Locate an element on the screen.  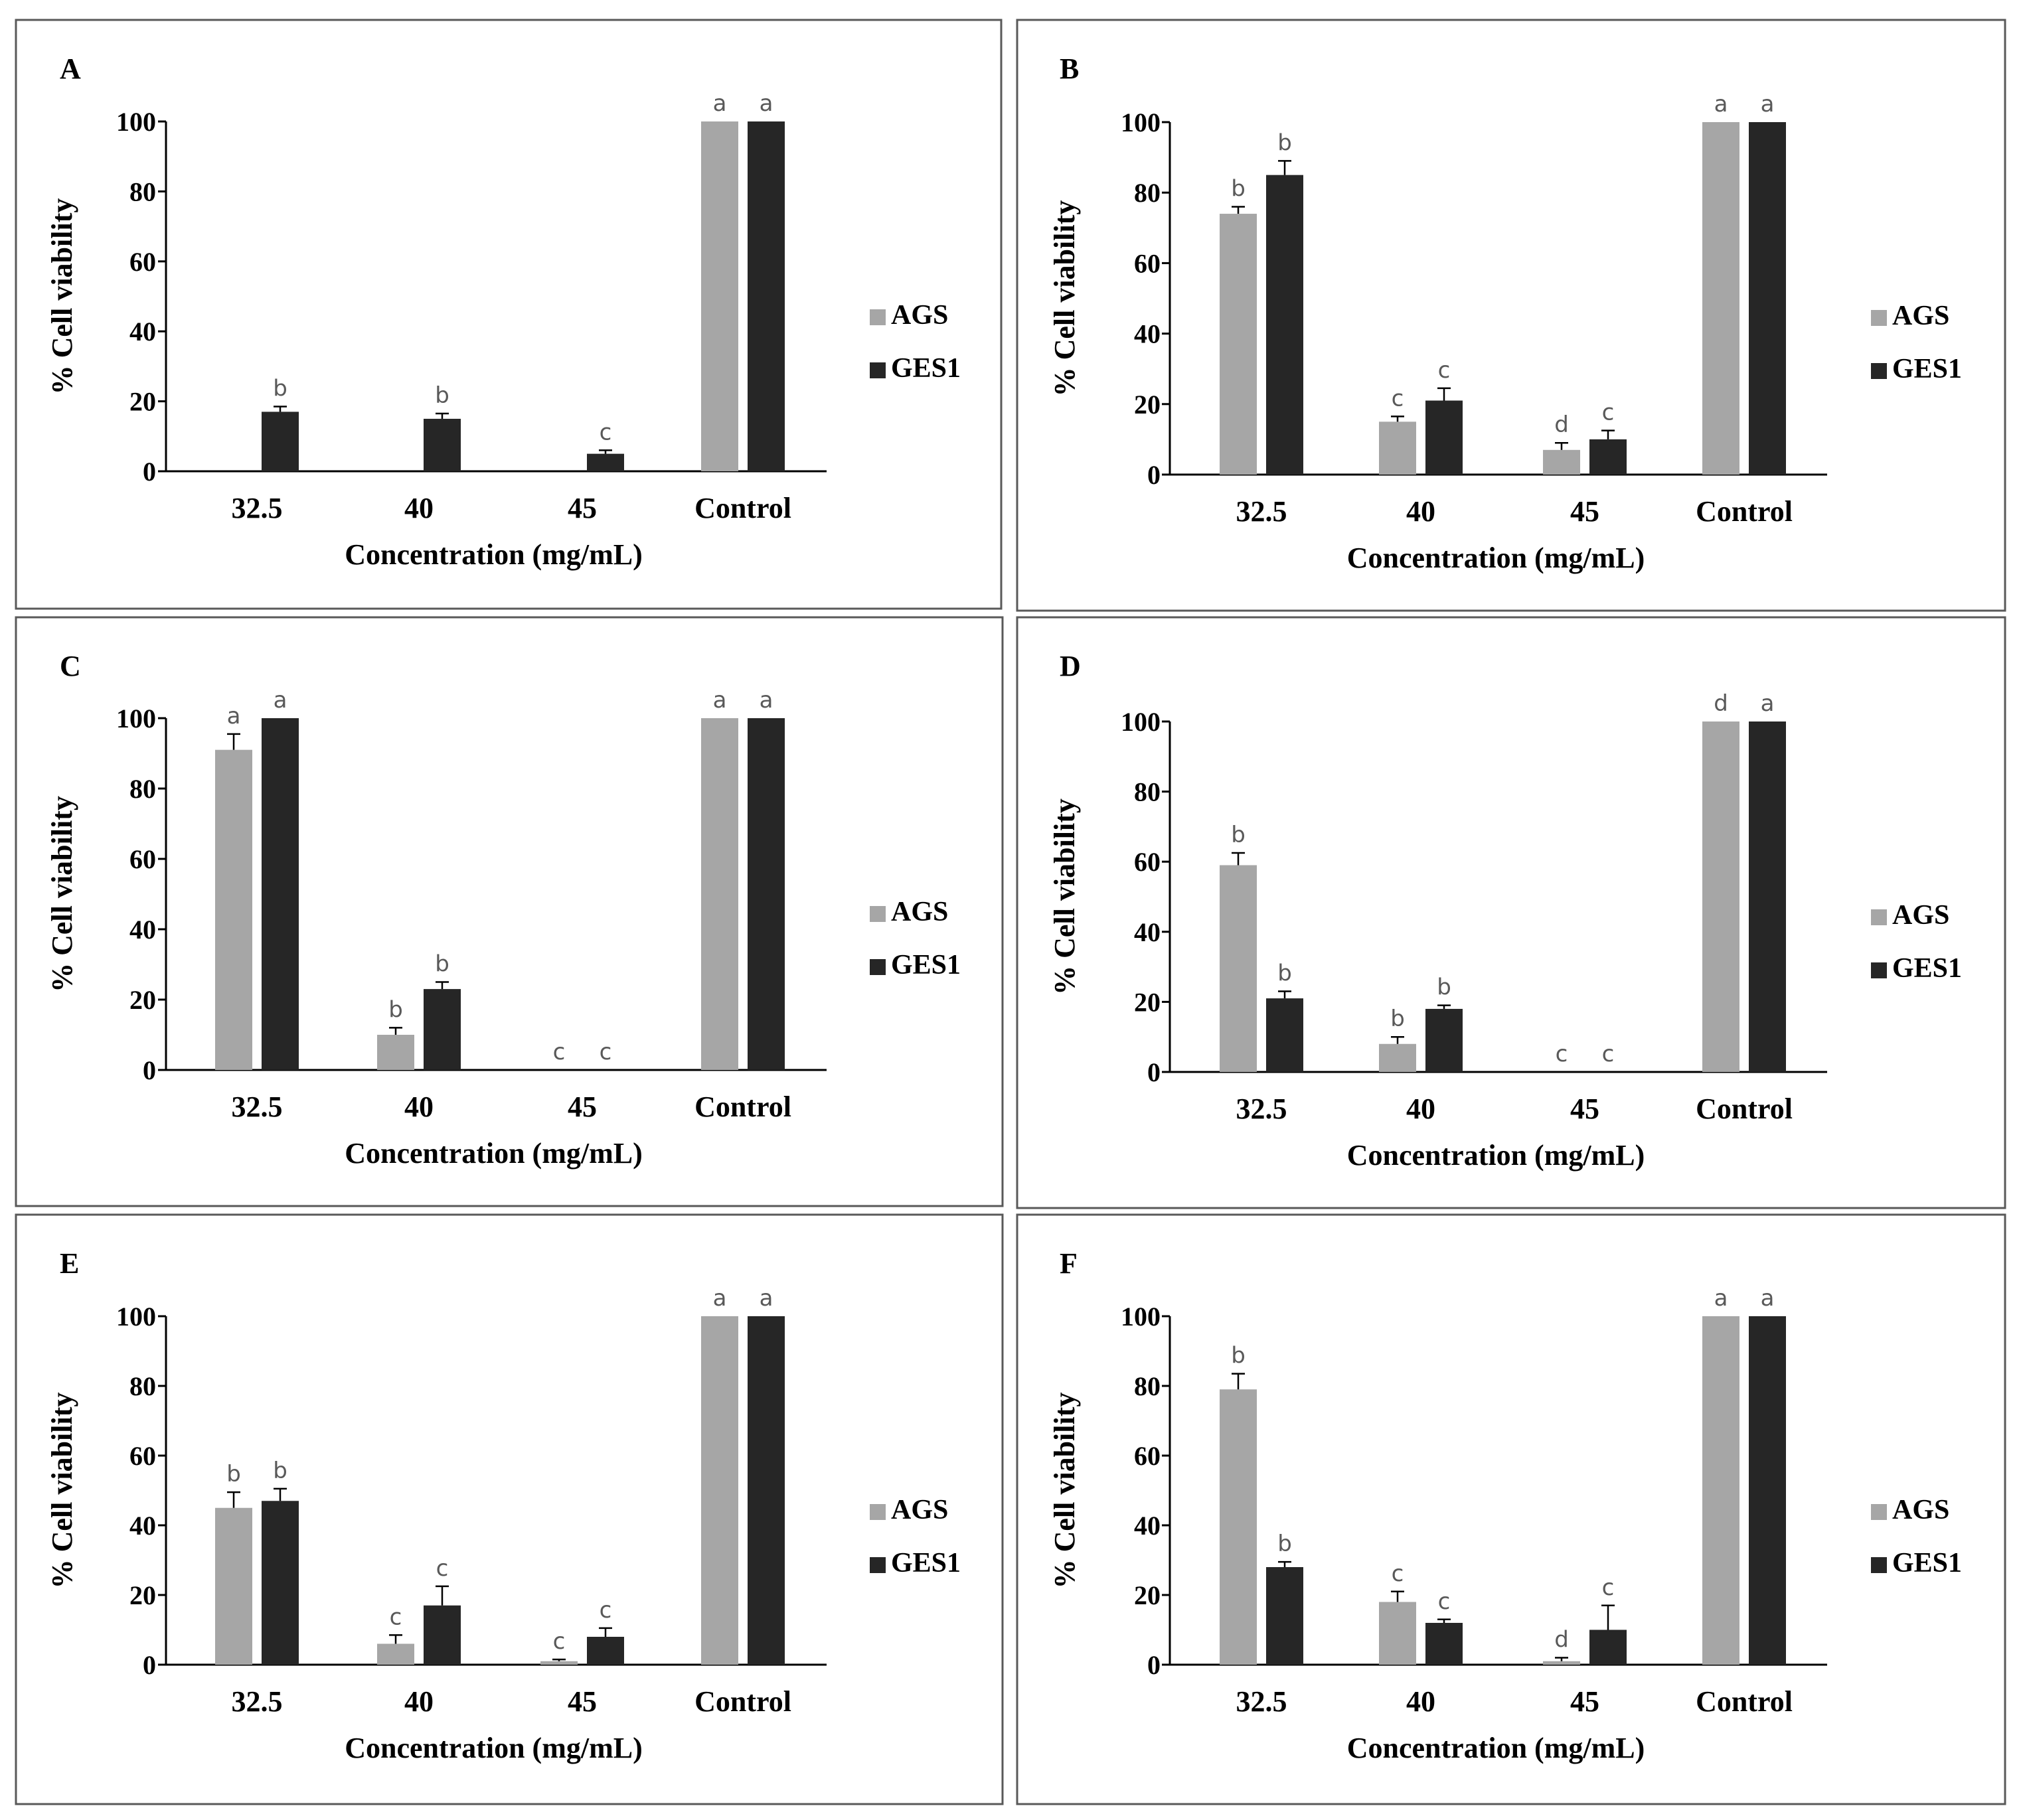
panel-label: F is located at coordinates (1069, 1263).